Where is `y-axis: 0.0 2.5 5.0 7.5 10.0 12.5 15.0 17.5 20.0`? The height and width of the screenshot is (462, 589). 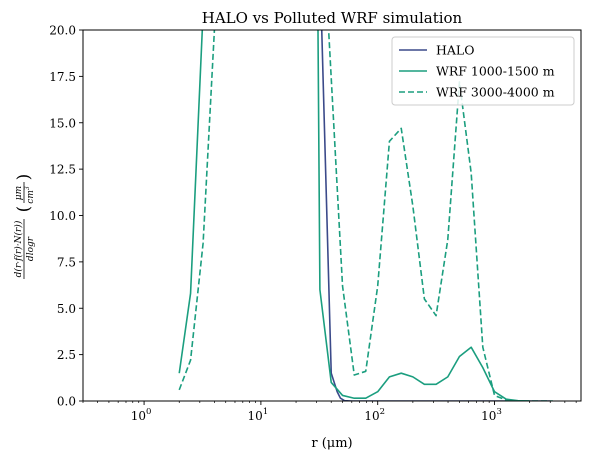 y-axis: 0.0 2.5 5.0 7.5 10.0 12.5 15.0 17.5 20.0 is located at coordinates (66, 216).